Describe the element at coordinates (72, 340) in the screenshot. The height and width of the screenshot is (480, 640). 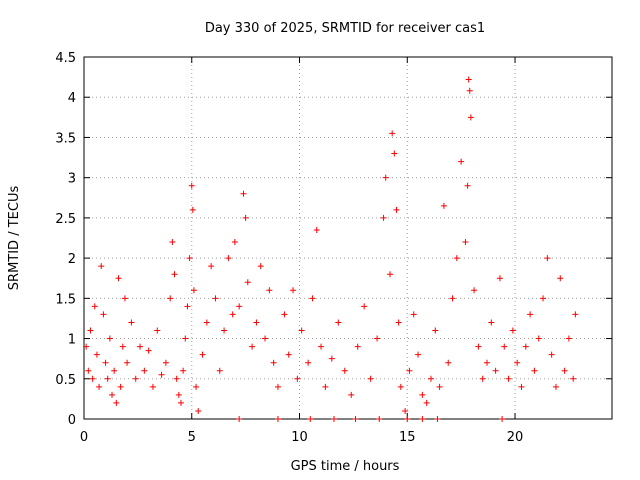
I see `y-tick-label: 1` at that location.